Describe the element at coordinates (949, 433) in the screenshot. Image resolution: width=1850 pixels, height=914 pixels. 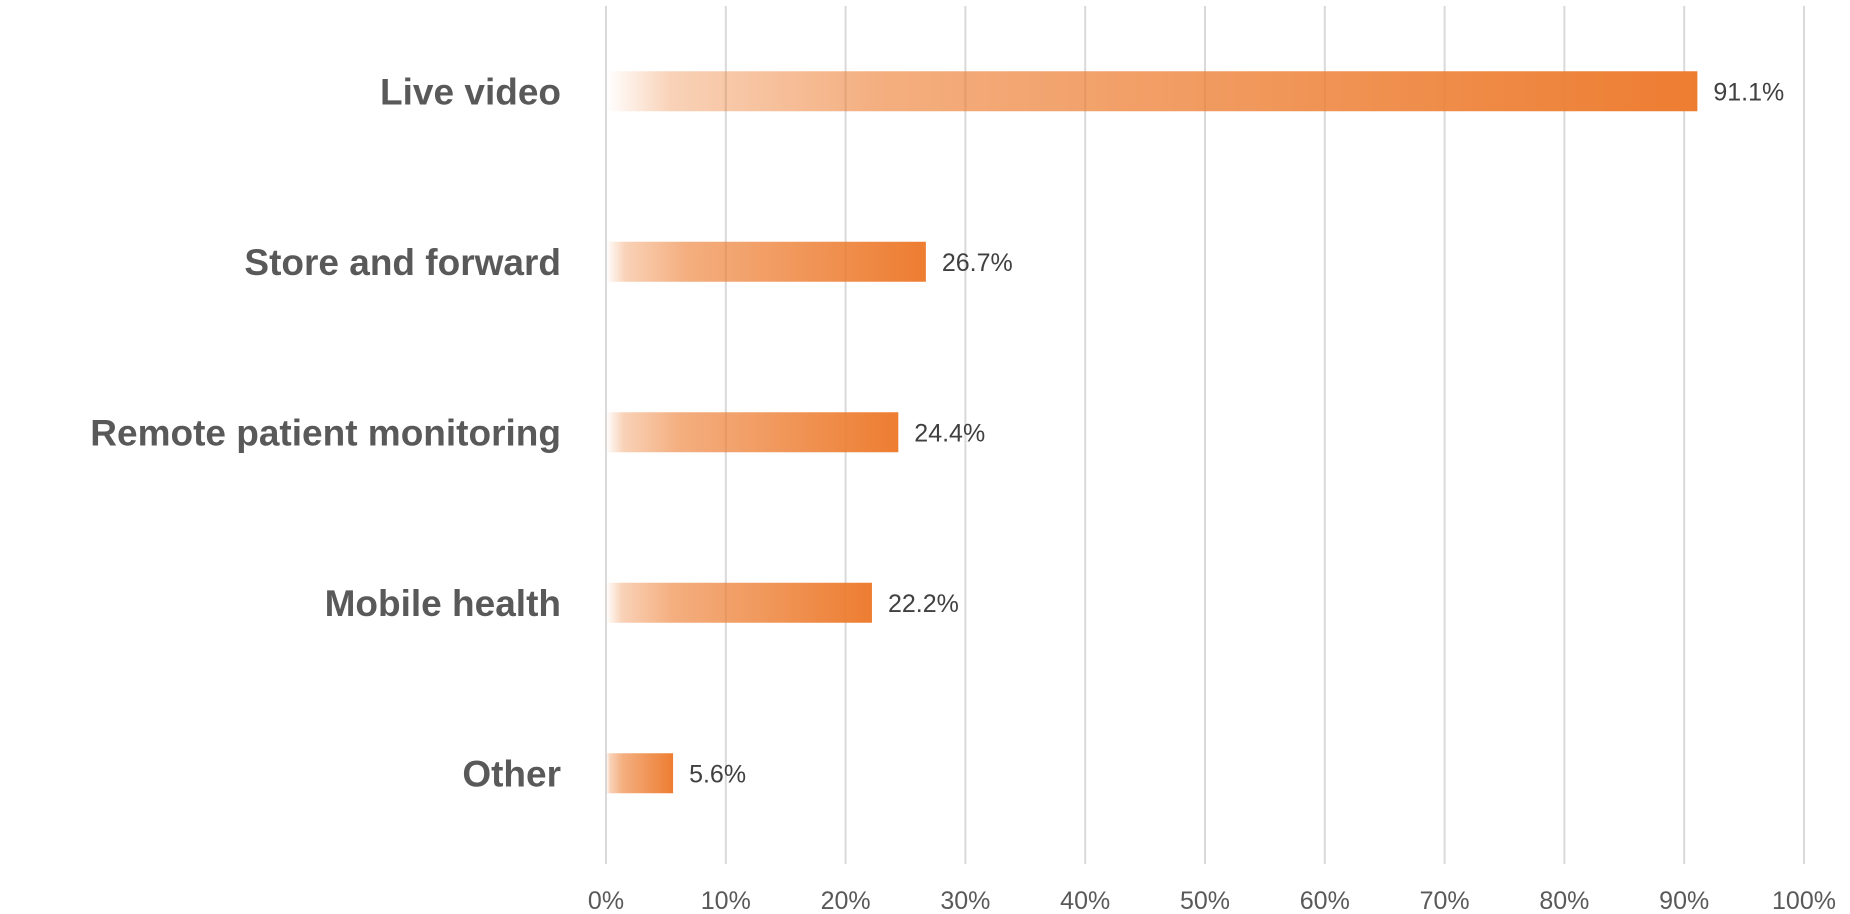
I see `data-label: 24.4%` at that location.